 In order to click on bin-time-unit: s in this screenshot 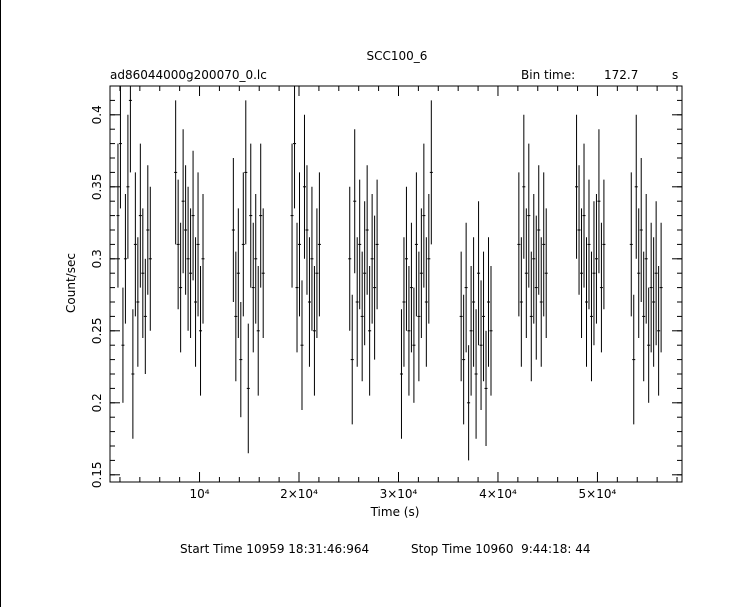, I will do `click(675, 75)`.